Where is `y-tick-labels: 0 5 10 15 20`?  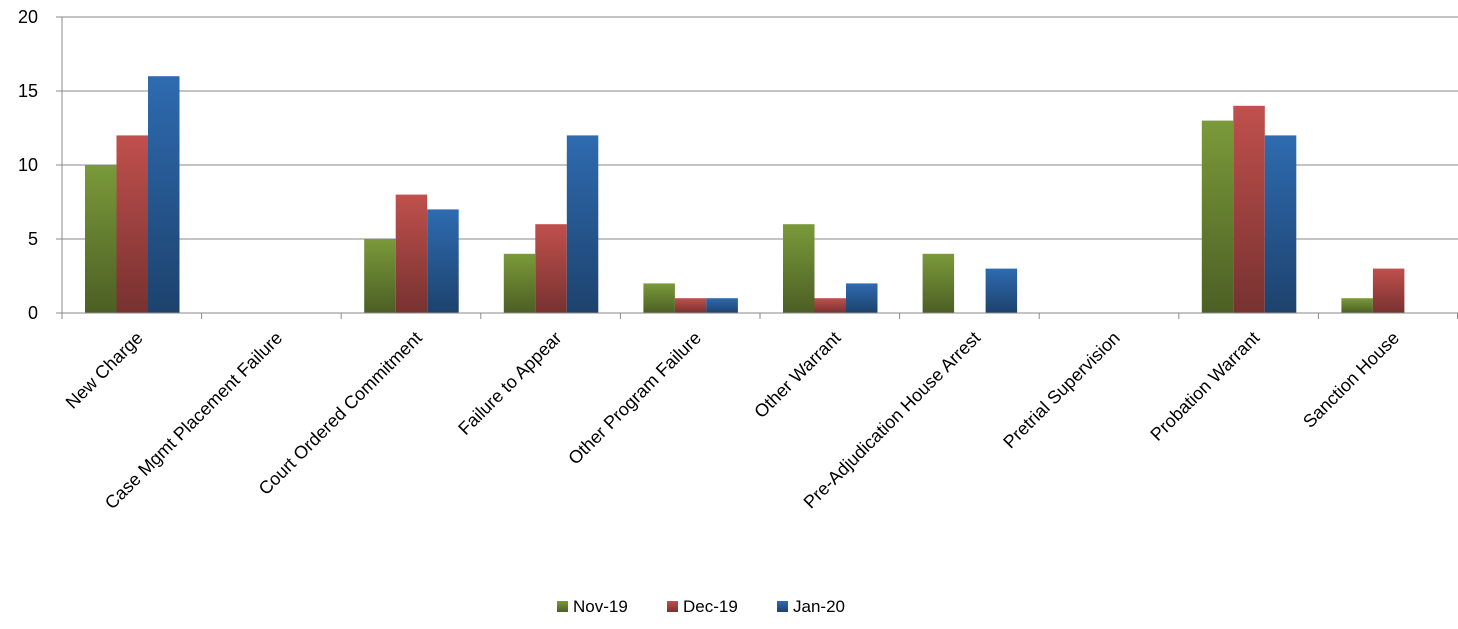 y-tick-labels: 0 5 10 15 20 is located at coordinates (28, 165).